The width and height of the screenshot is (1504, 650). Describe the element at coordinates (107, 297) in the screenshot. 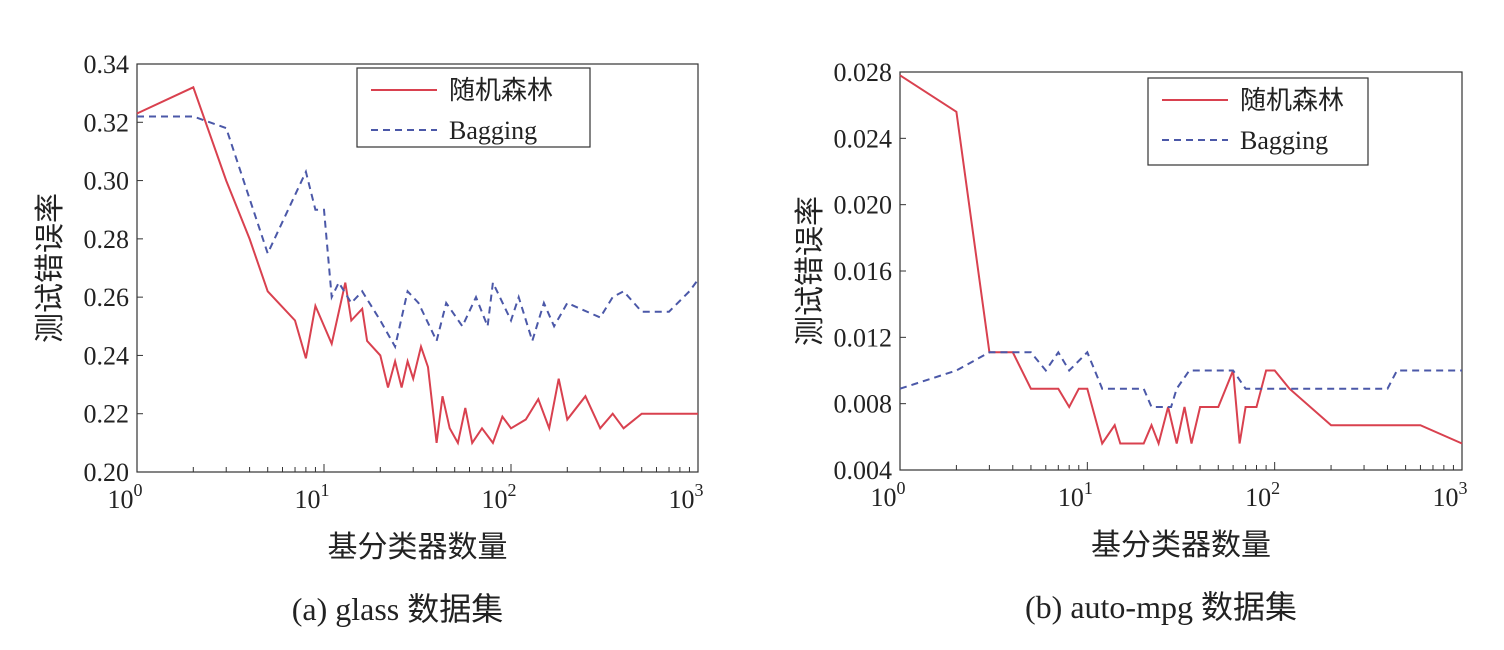

I see `y-tick-label: 0.26` at that location.